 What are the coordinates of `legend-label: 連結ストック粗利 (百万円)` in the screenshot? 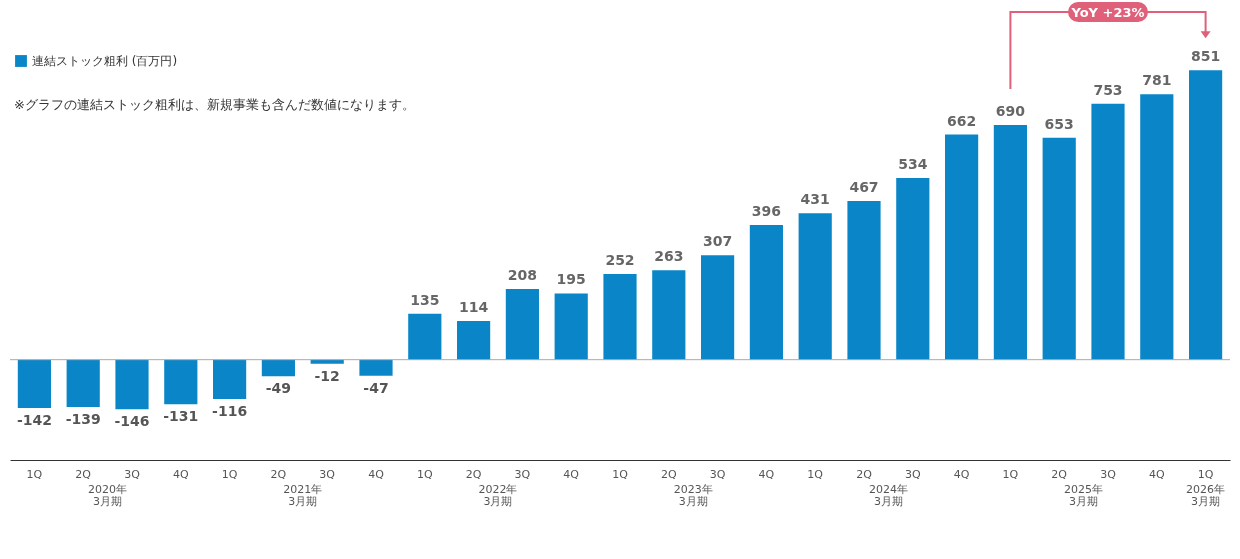 It's located at (105, 61).